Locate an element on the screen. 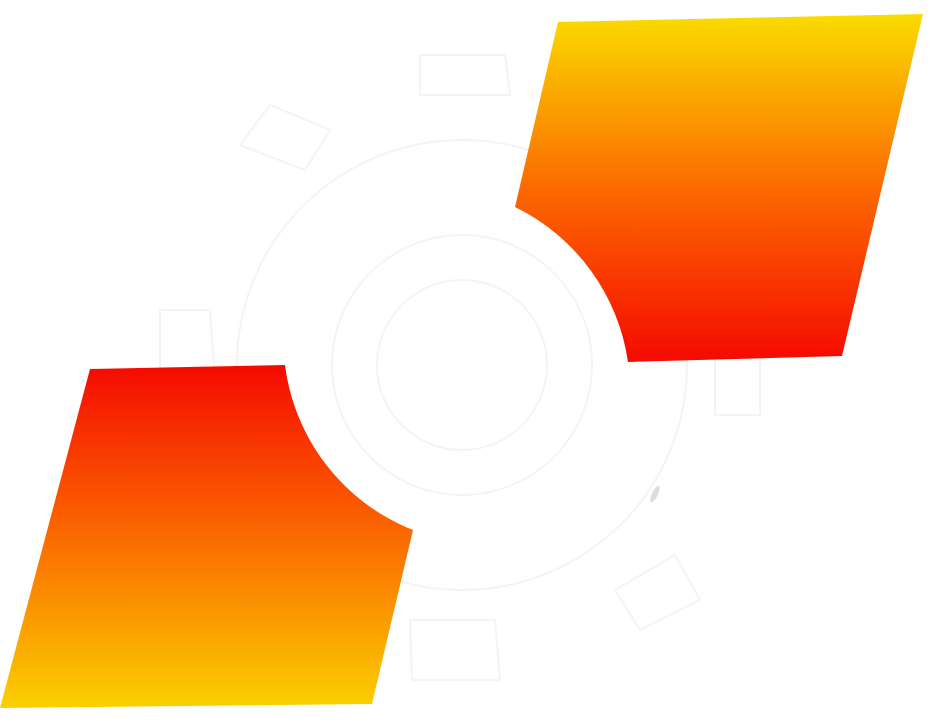  smudge-mark is located at coordinates (655, 494).